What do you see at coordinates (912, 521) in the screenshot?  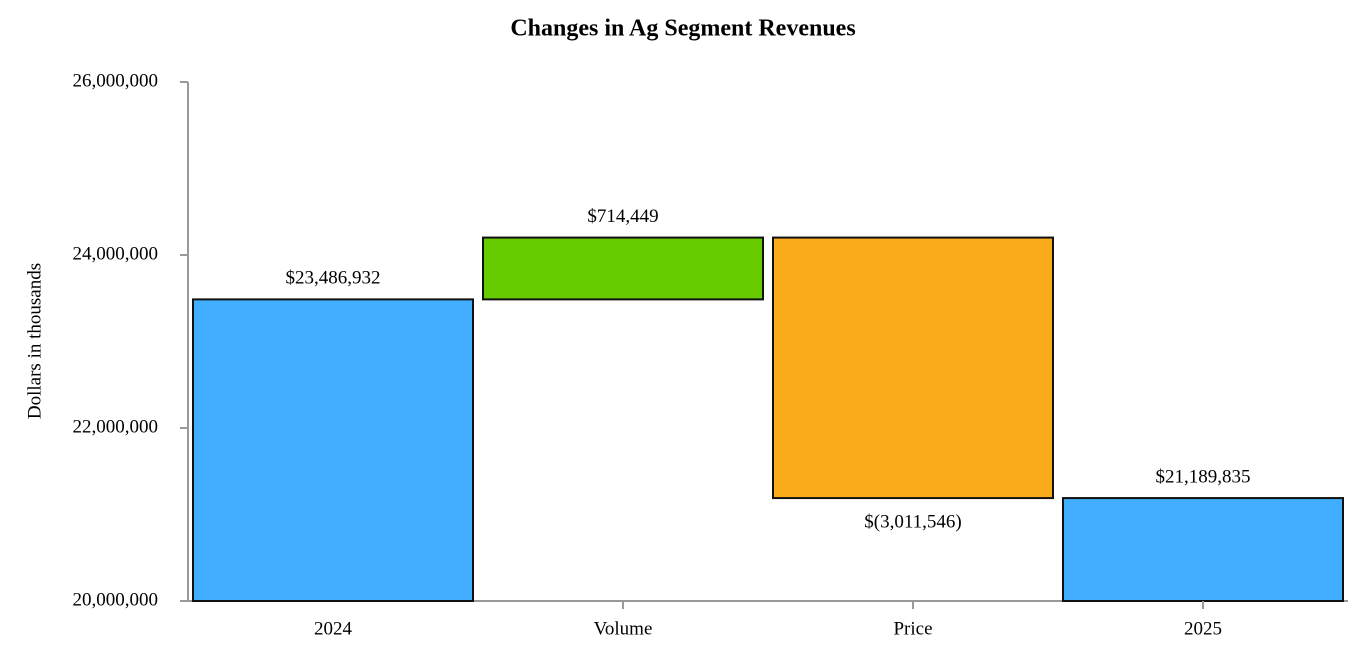 I see `value-label: $(3,011,546)` at bounding box center [912, 521].